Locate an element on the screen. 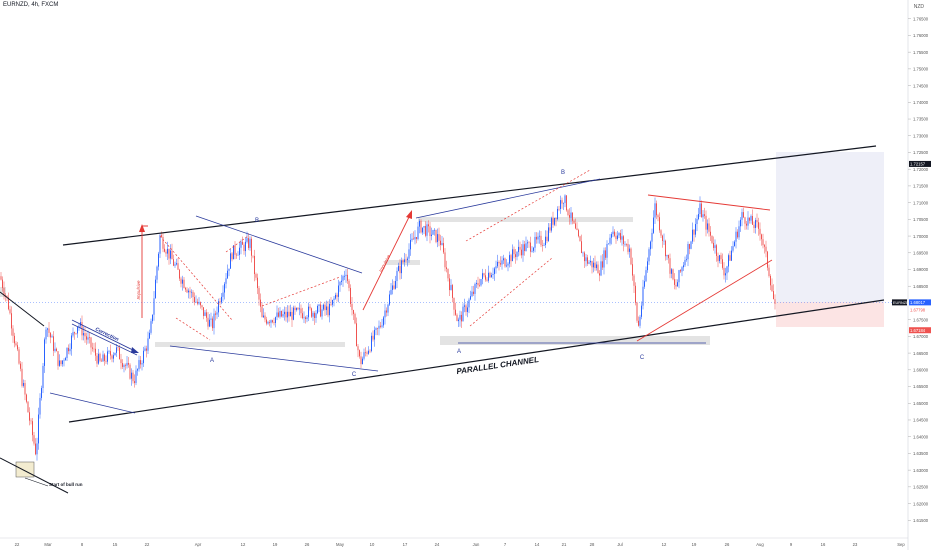 Image resolution: width=932 pixels, height=555 pixels. y-tick-label: 1.67500 is located at coordinates (921, 319).